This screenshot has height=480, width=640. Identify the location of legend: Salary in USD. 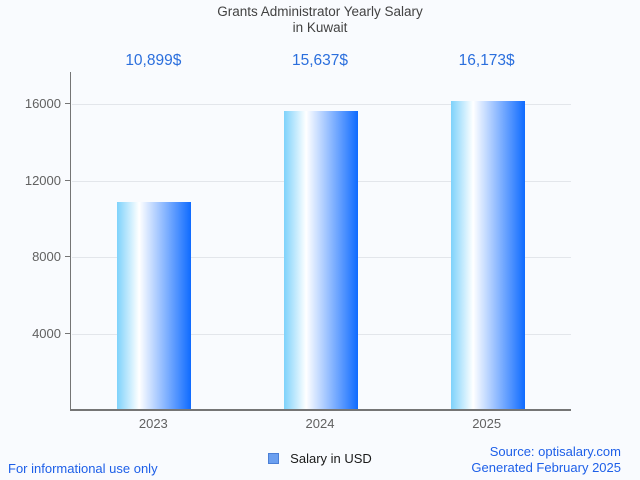
(320, 458).